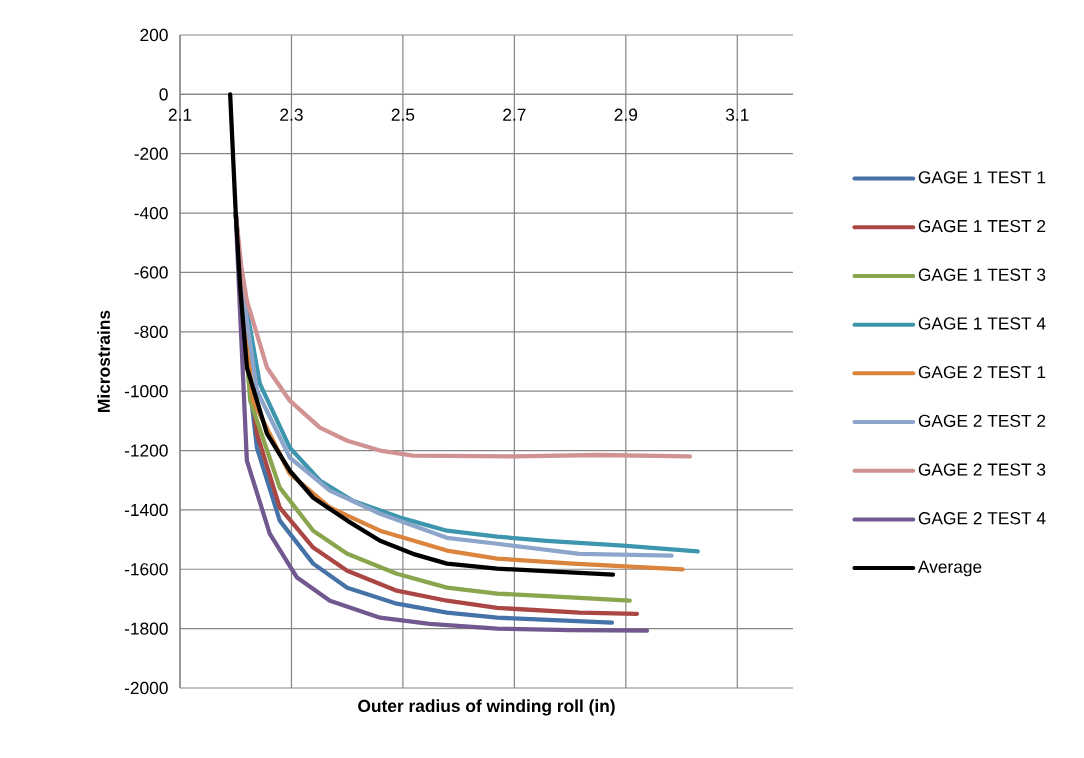 The height and width of the screenshot is (758, 1084). What do you see at coordinates (151, 153) in the screenshot?
I see `y-tick-label: -200` at bounding box center [151, 153].